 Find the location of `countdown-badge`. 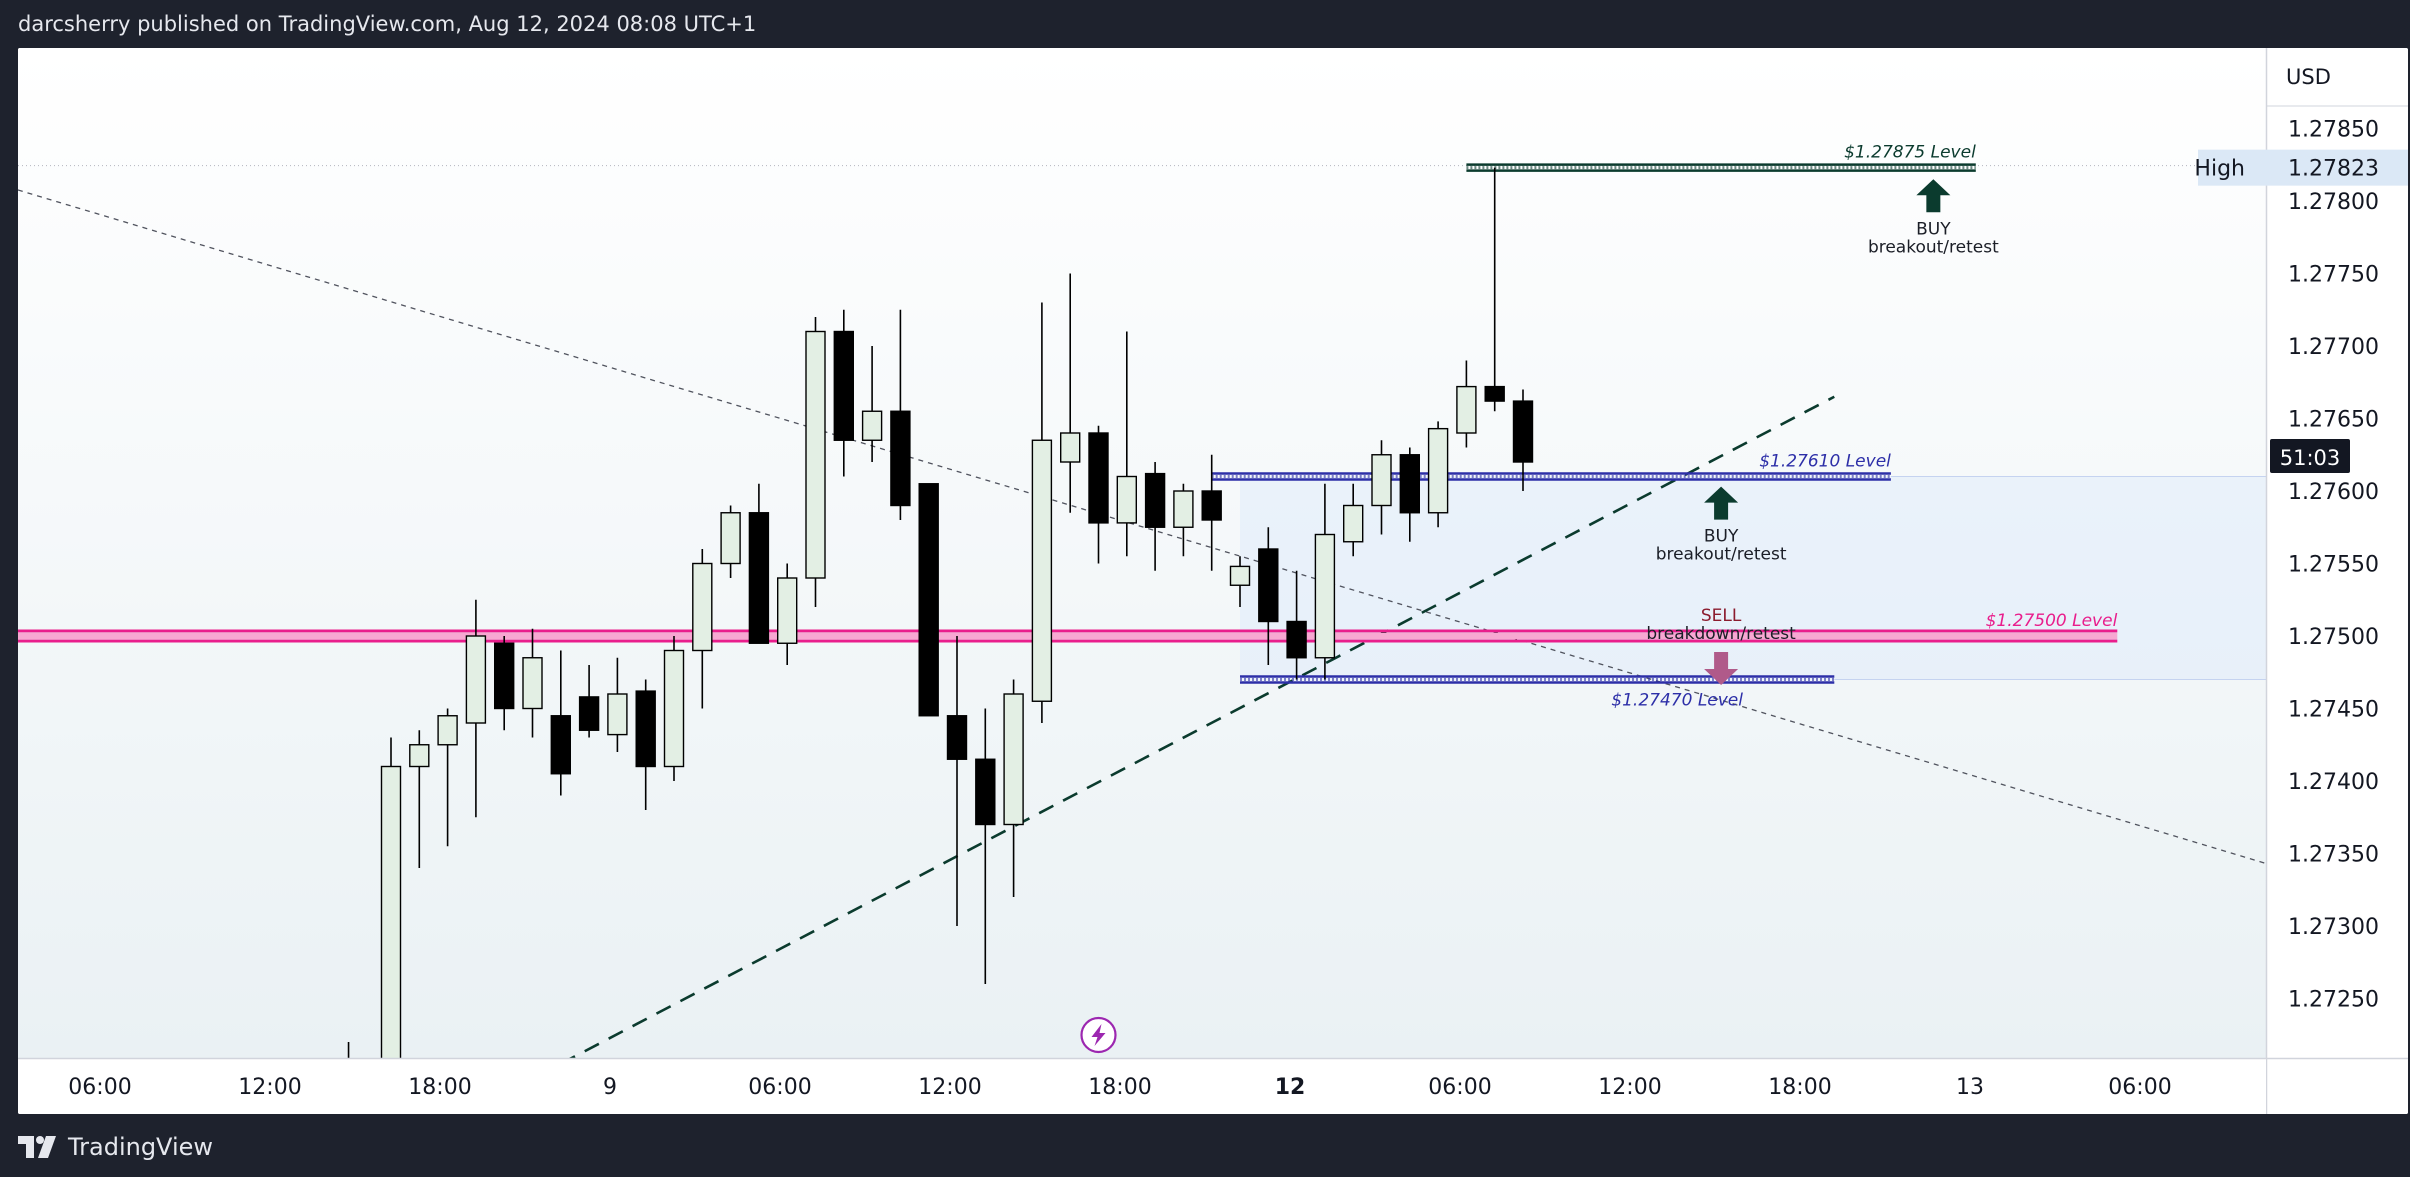

countdown-badge is located at coordinates (2310, 456).